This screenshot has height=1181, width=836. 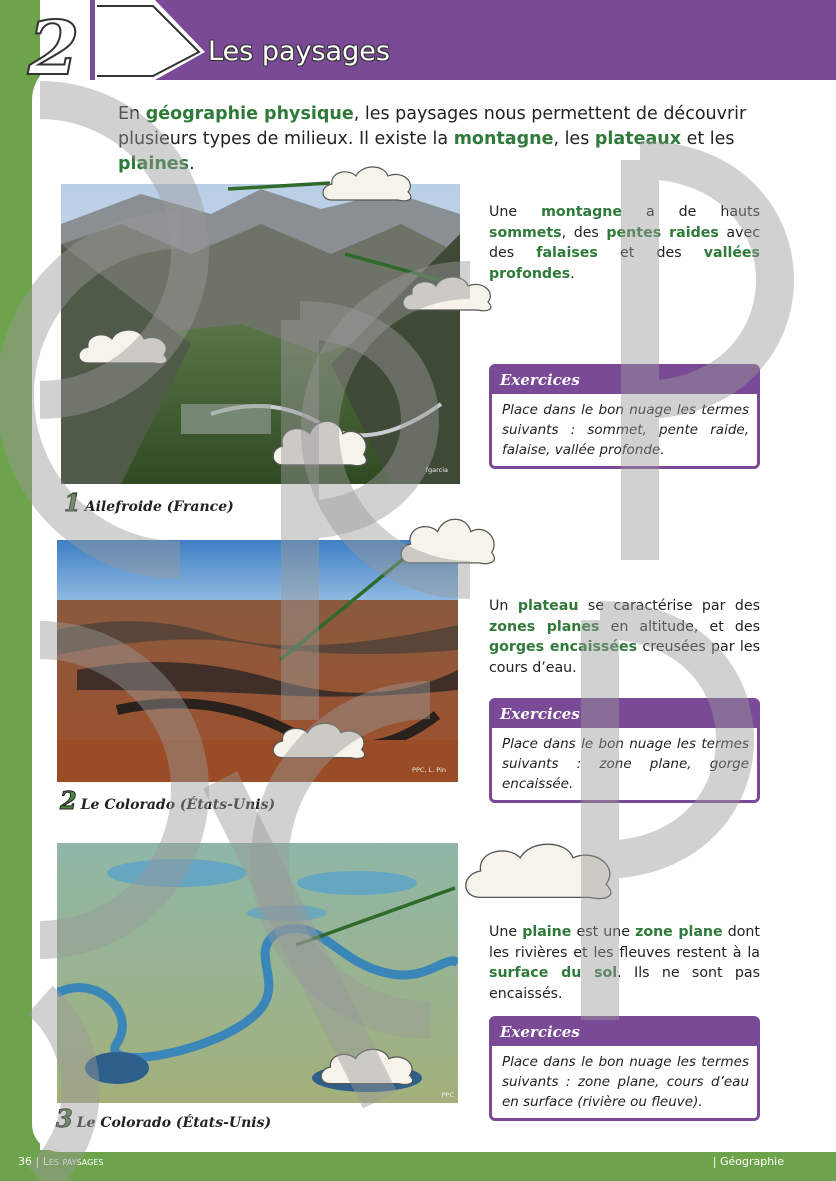 What do you see at coordinates (553, 973) in the screenshot?
I see `keyword: surface du sol` at bounding box center [553, 973].